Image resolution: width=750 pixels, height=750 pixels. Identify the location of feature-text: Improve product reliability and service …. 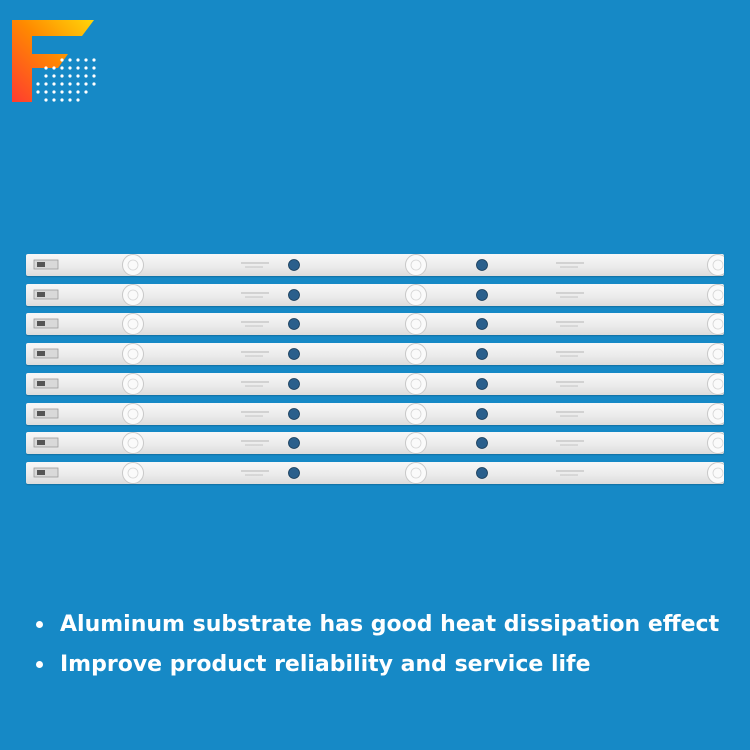
(325, 664).